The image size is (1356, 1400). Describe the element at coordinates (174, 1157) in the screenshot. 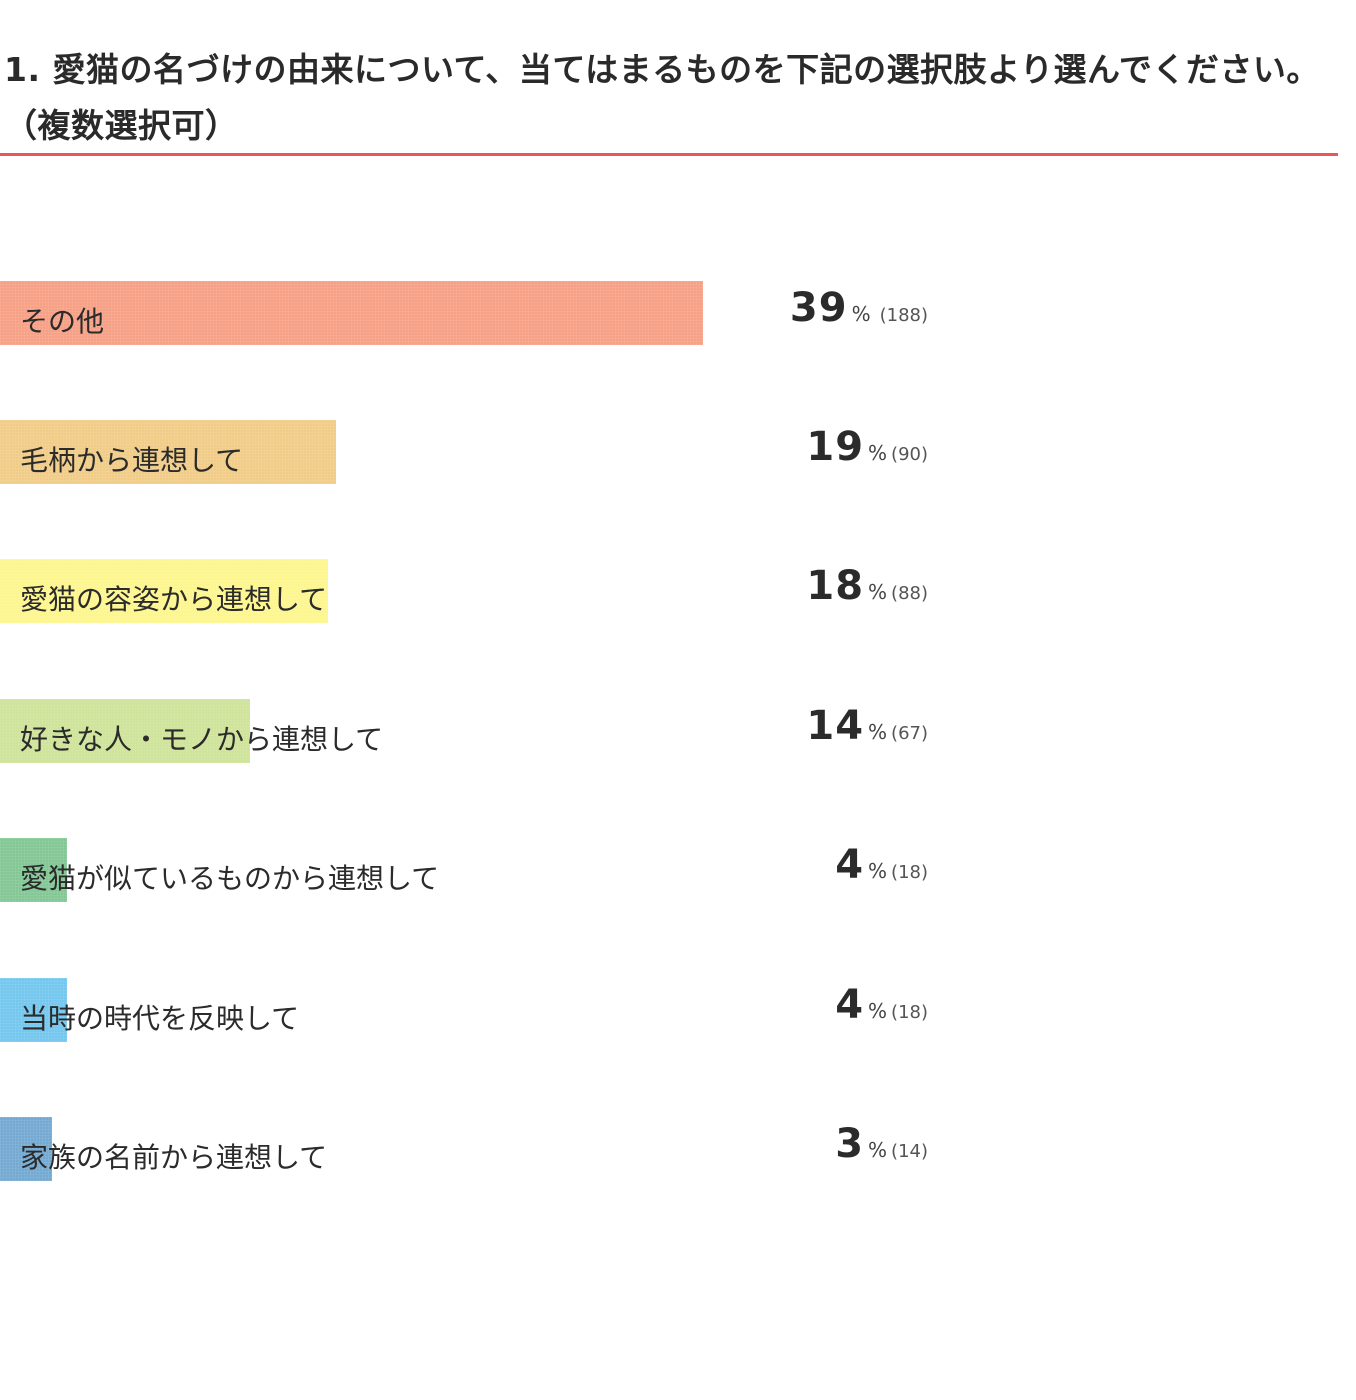

I see `bar-label: 家族の名前から連想して` at that location.